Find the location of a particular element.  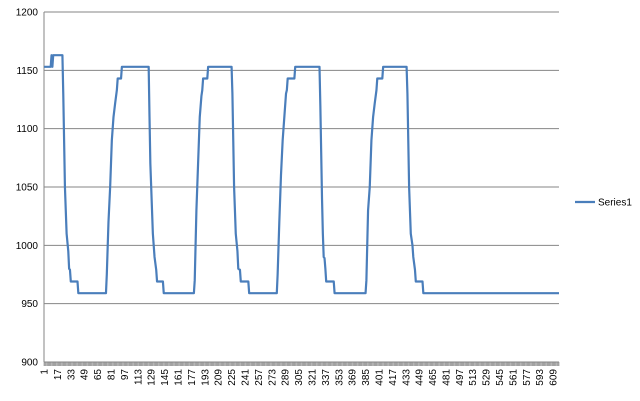

x-tick-label-481: 481 is located at coordinates (446, 377).